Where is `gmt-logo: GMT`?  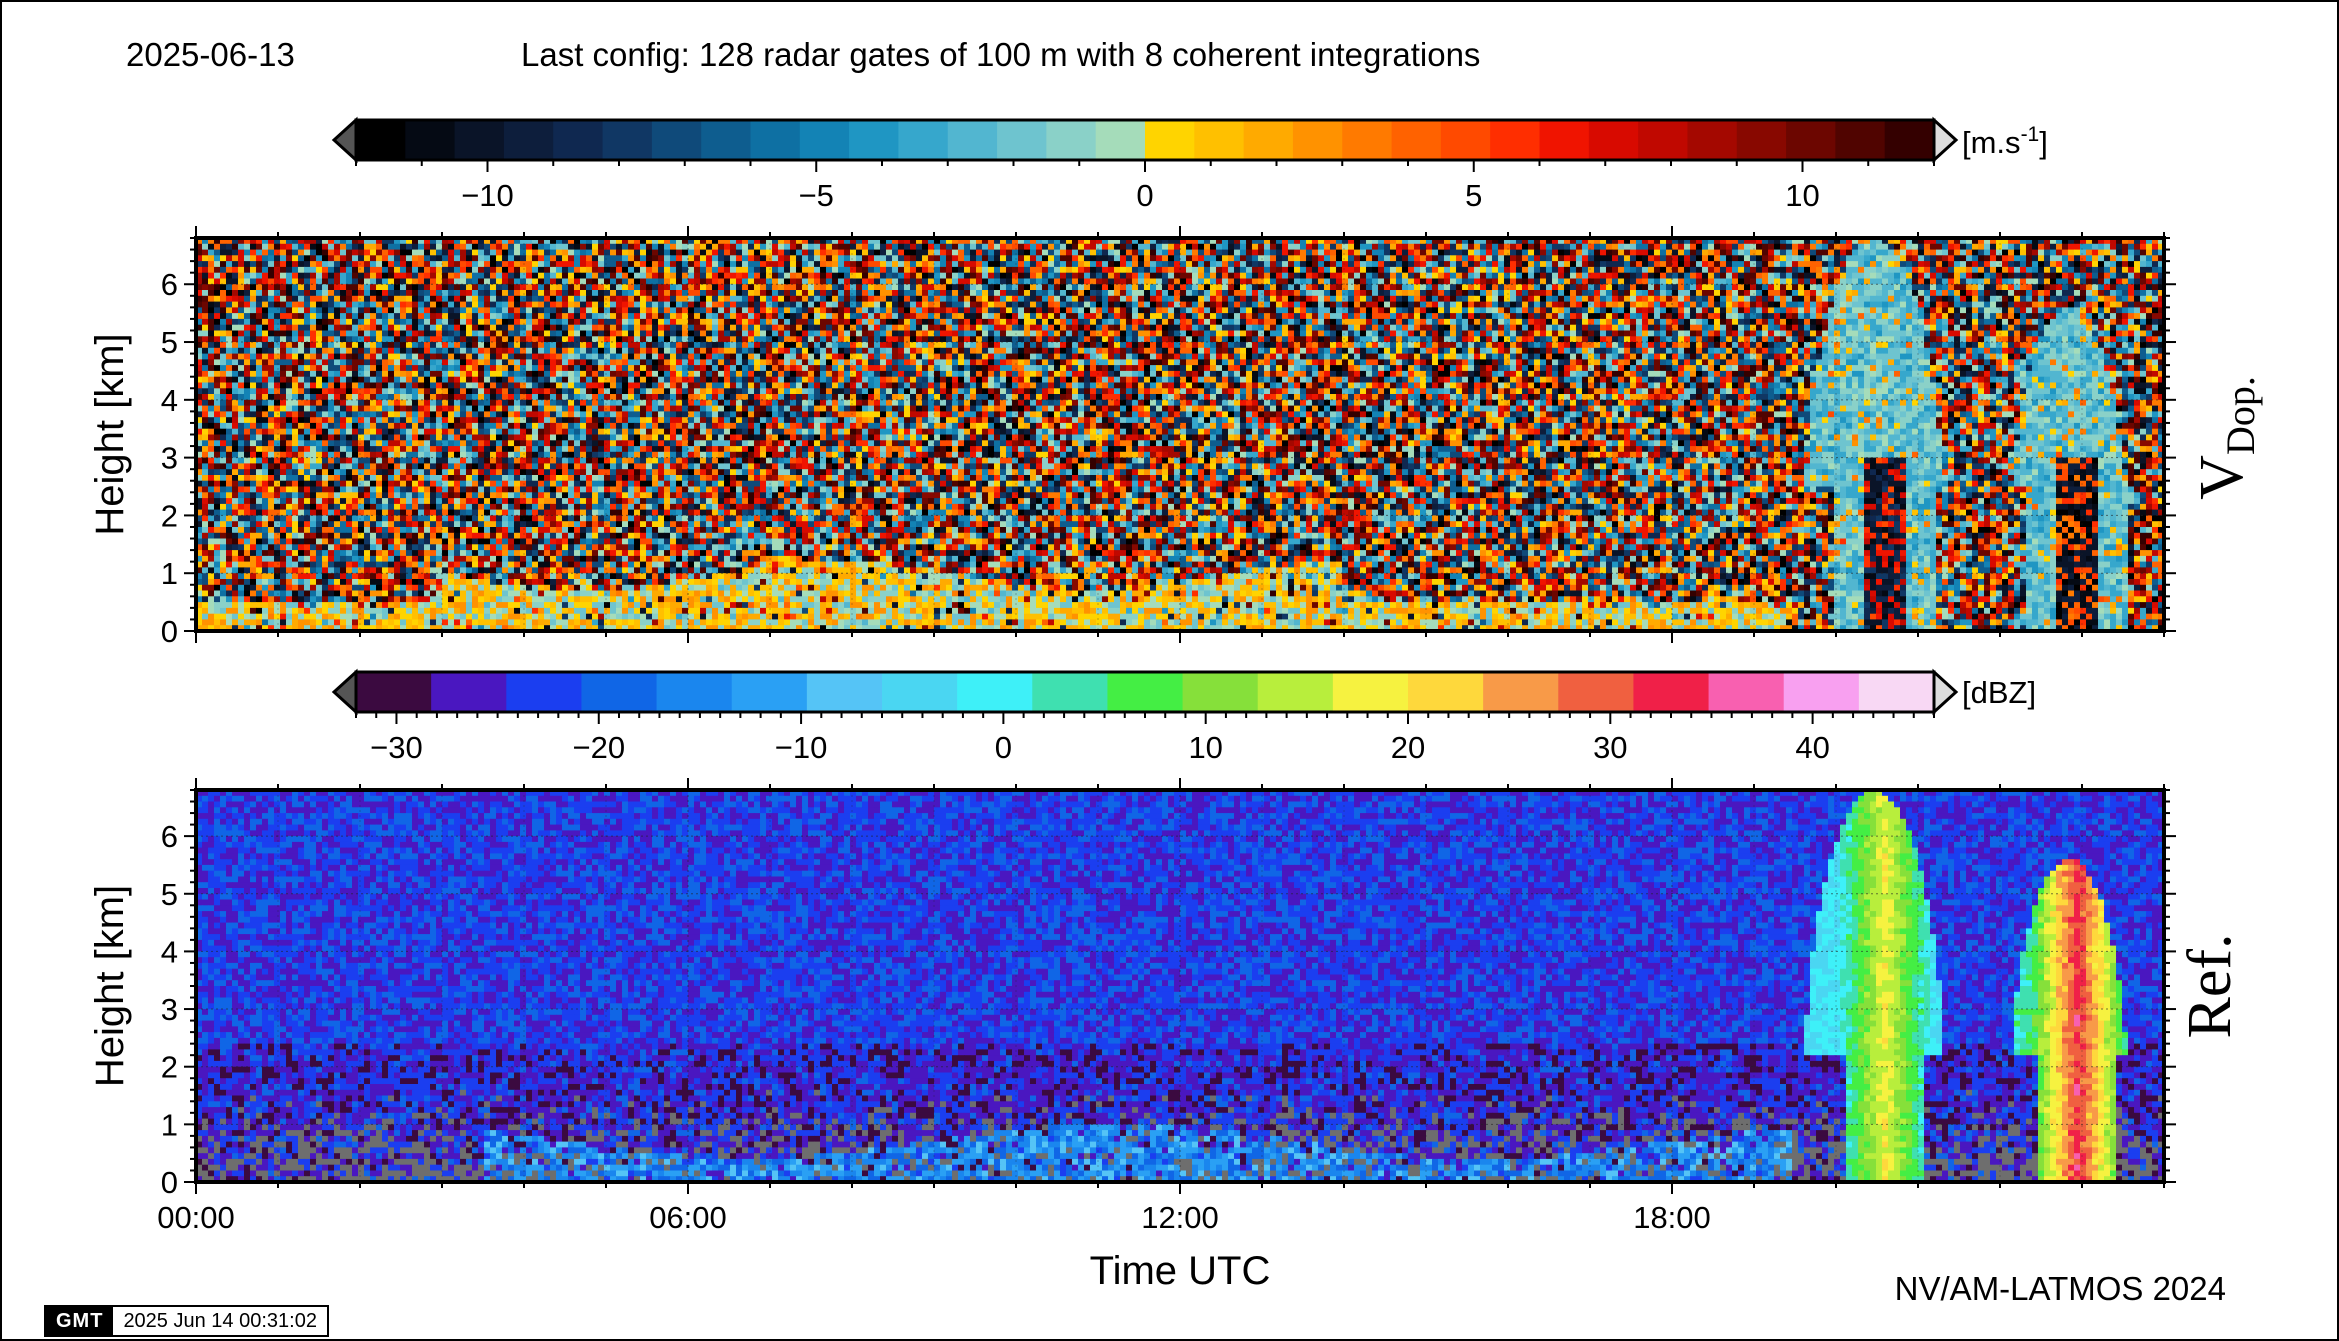 gmt-logo: GMT is located at coordinates (80, 1321).